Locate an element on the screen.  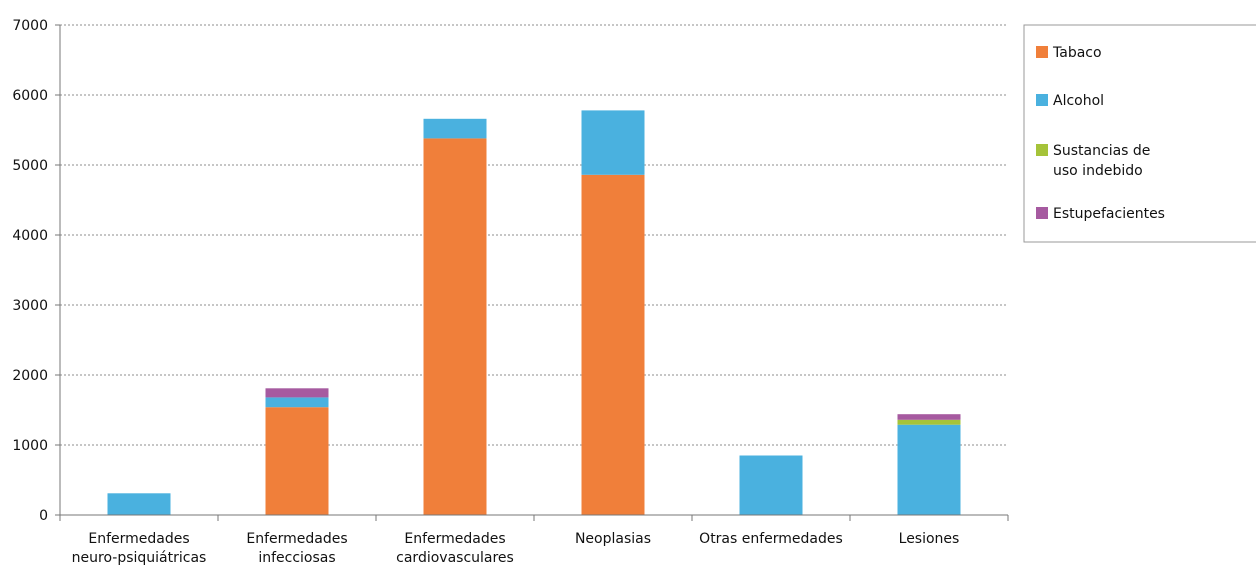
y-tick-label: 0 is located at coordinates (43, 516).